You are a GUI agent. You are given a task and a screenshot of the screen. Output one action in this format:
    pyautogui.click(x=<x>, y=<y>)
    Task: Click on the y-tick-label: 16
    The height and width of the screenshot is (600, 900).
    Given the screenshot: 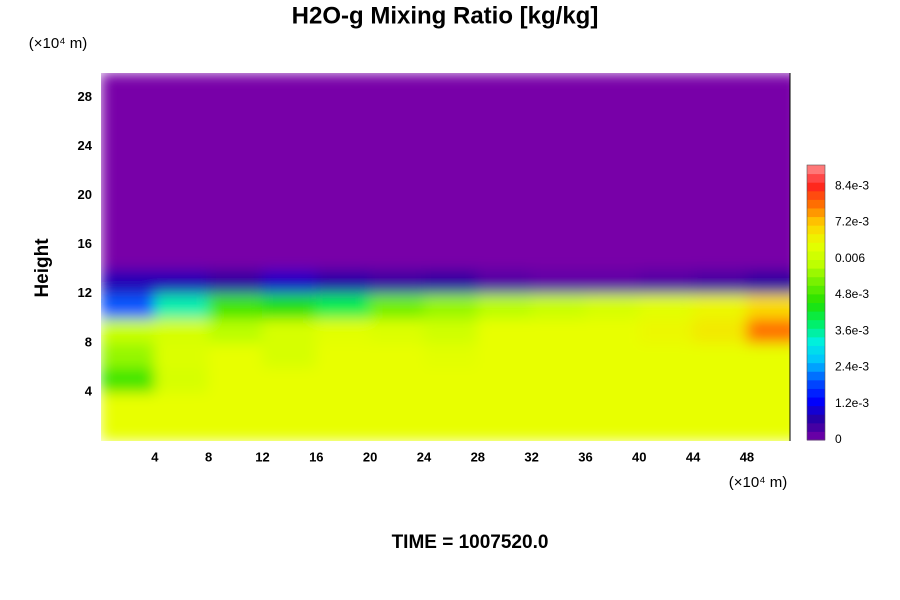 What is the action you would take?
    pyautogui.click(x=85, y=243)
    